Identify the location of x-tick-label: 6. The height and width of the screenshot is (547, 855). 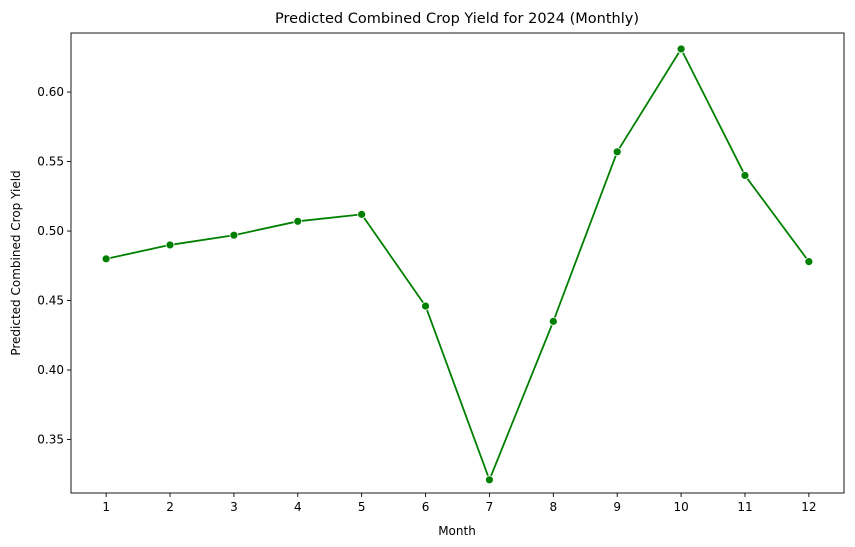
(426, 507).